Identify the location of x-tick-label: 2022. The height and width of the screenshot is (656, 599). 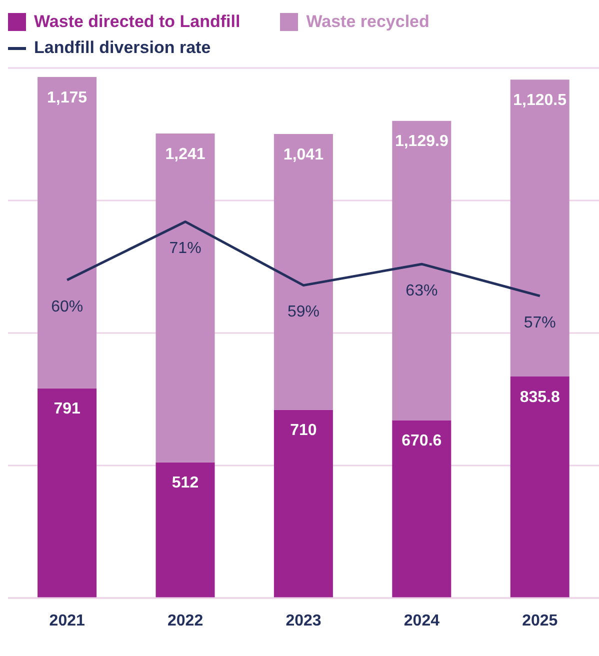
(186, 621).